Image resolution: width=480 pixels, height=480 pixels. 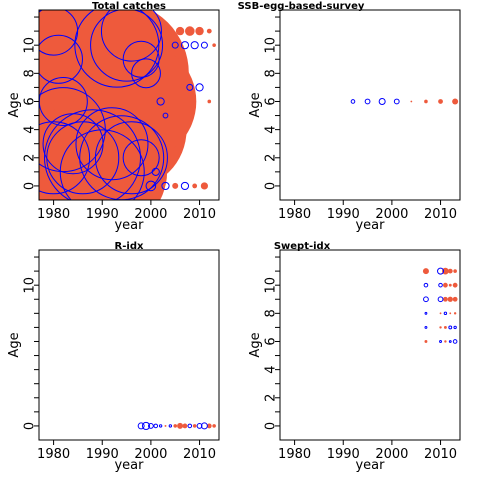 What do you see at coordinates (129, 6) in the screenshot?
I see `panel-title: Total catches` at bounding box center [129, 6].